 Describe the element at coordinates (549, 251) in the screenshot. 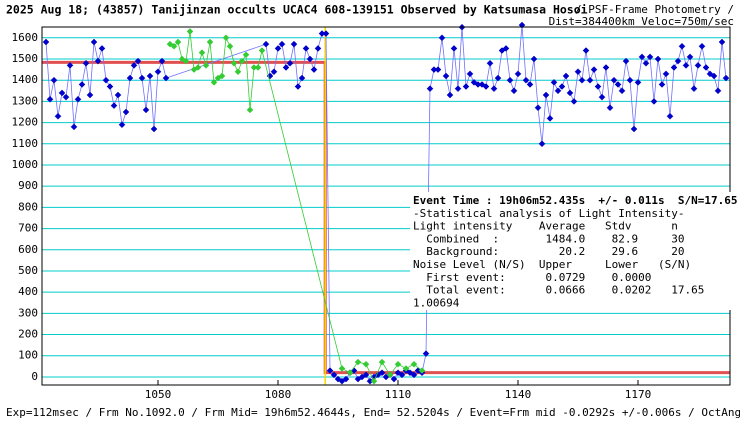

I see `stats-line: Background: 20.2 29.6 20` at that location.